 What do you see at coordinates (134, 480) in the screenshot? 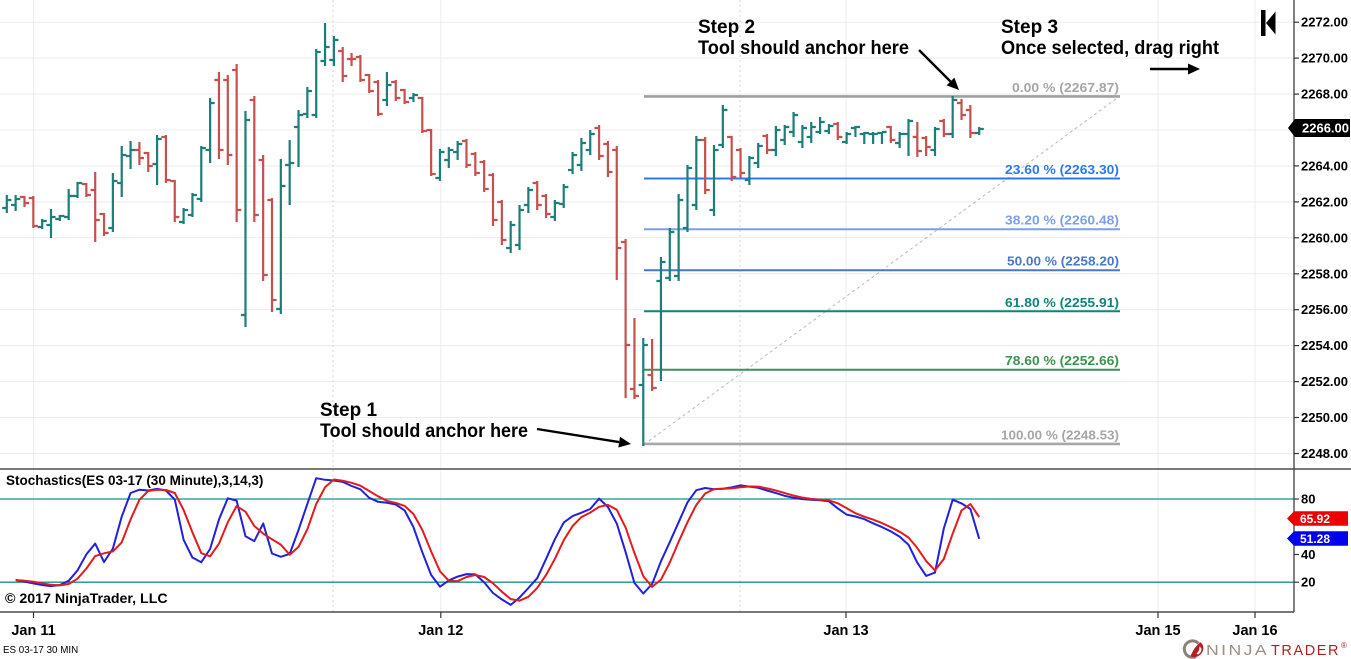
I see `svg-text:Stochastics(ES 03-17 (30 Minut: Stochastics(ES 03-17 (30 Minute),3,14,3)` at bounding box center [134, 480].